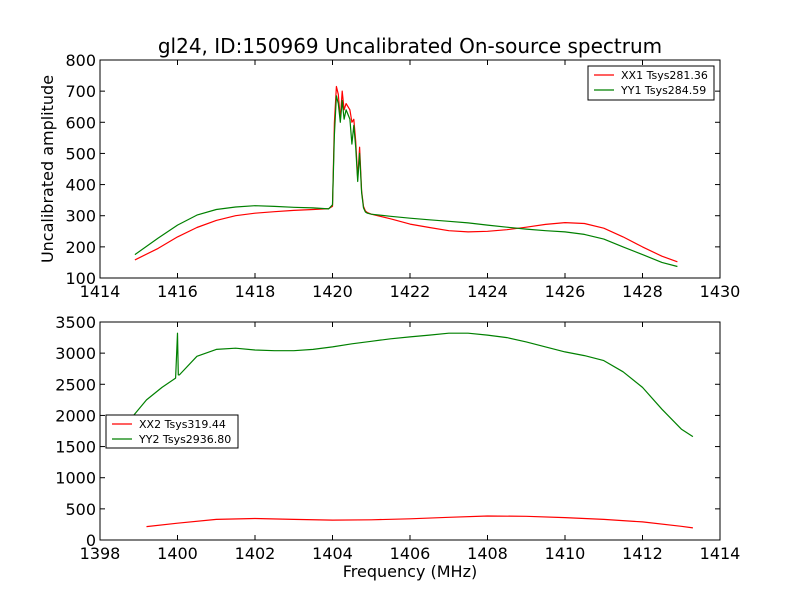  Describe the element at coordinates (75, 415) in the screenshot. I see `y-tick-label: 2000` at that location.